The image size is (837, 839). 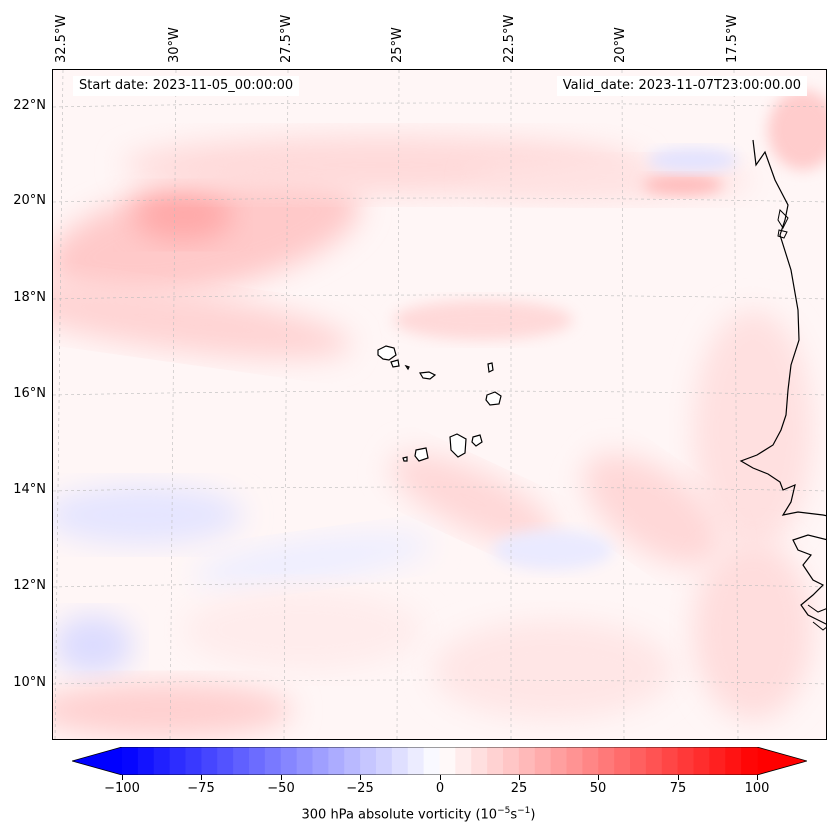 What do you see at coordinates (732, 38) in the screenshot?
I see `longitude-label: 17.5°W` at bounding box center [732, 38].